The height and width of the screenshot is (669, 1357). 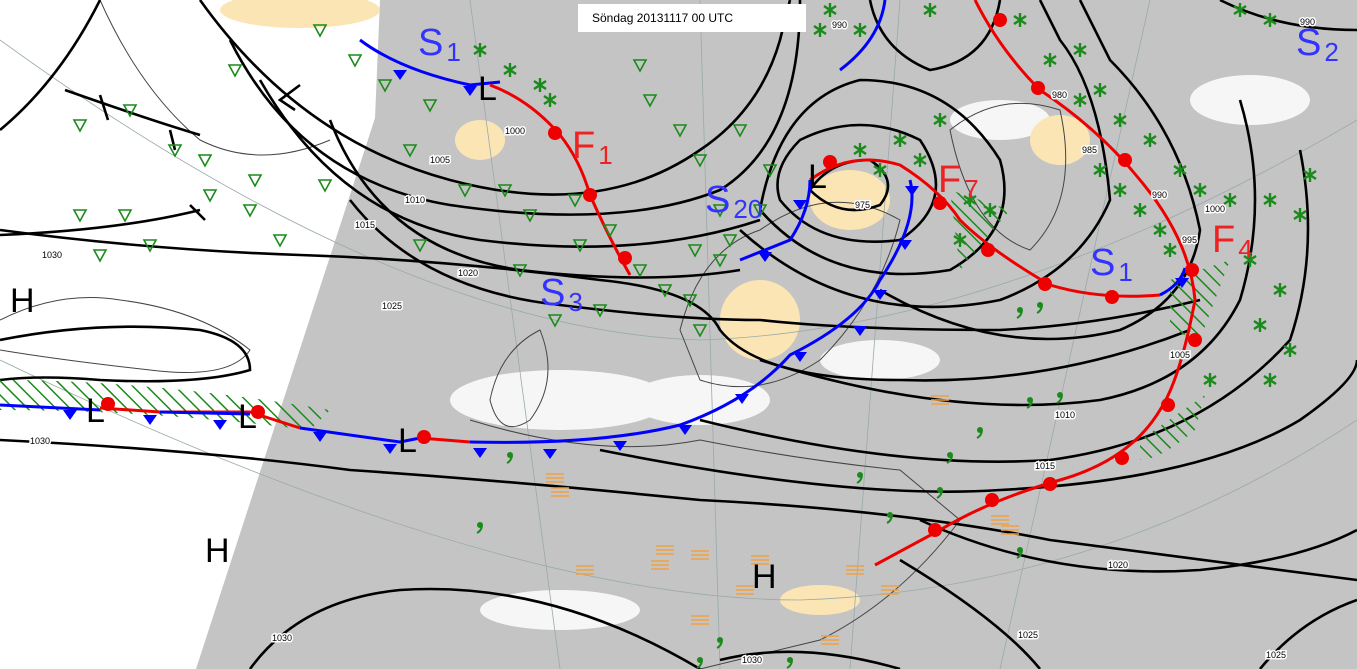 I want to click on front-index: 2, so click(x=1331, y=52).